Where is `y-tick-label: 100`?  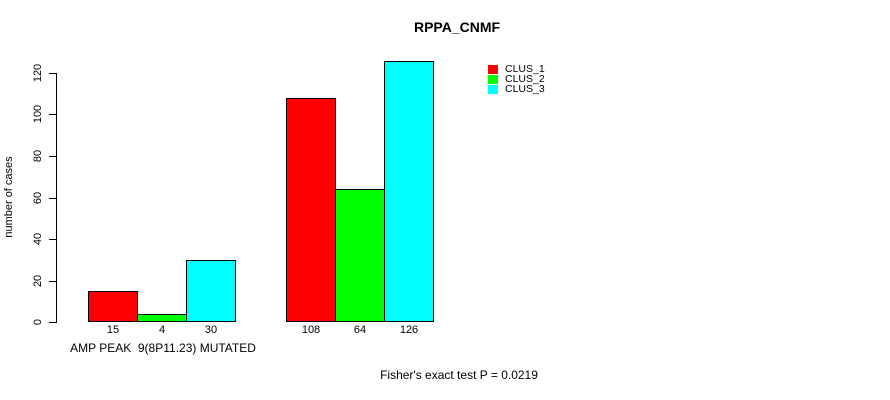 y-tick-label: 100 is located at coordinates (38, 114).